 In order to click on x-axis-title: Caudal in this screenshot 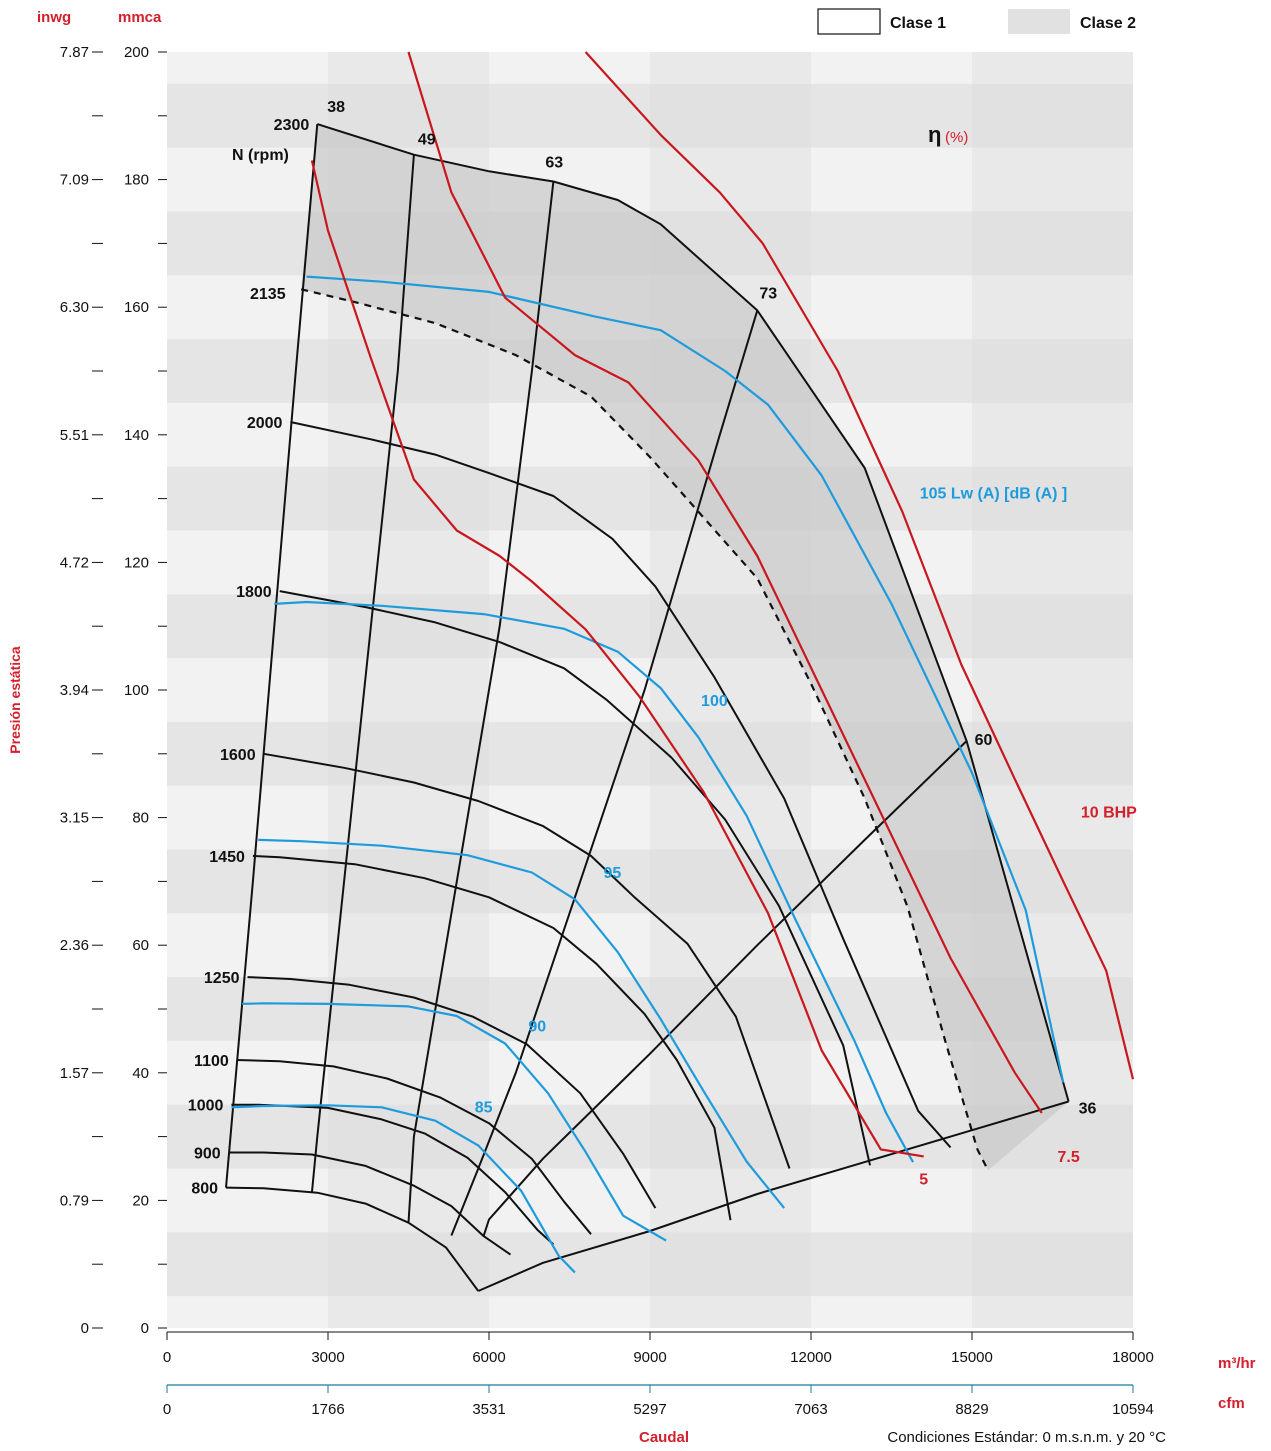, I will do `click(664, 1437)`.